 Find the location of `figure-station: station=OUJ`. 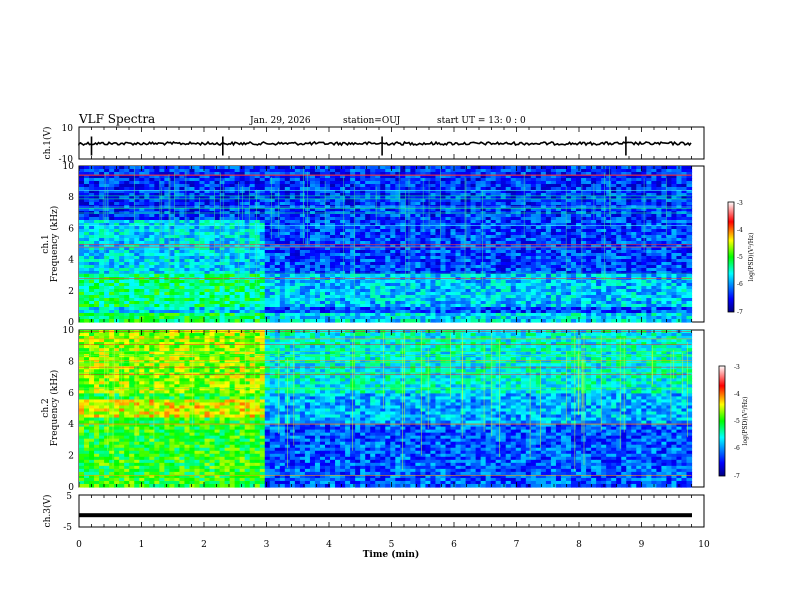

figure-station: station=OUJ is located at coordinates (372, 121).